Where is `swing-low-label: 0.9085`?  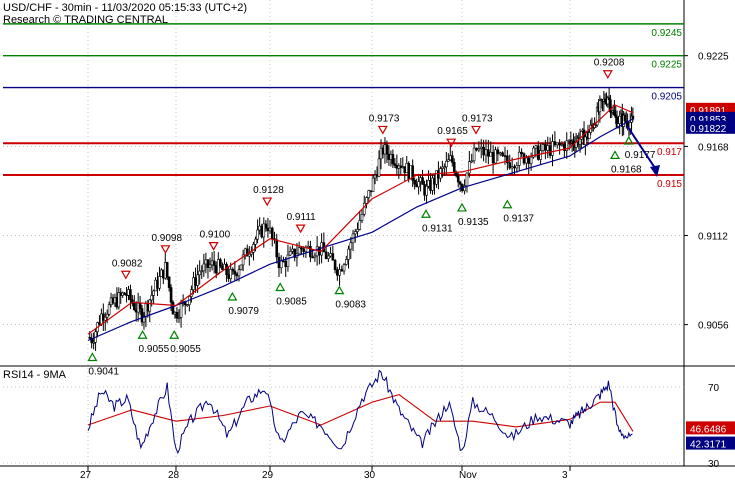
swing-low-label: 0.9085 is located at coordinates (291, 301).